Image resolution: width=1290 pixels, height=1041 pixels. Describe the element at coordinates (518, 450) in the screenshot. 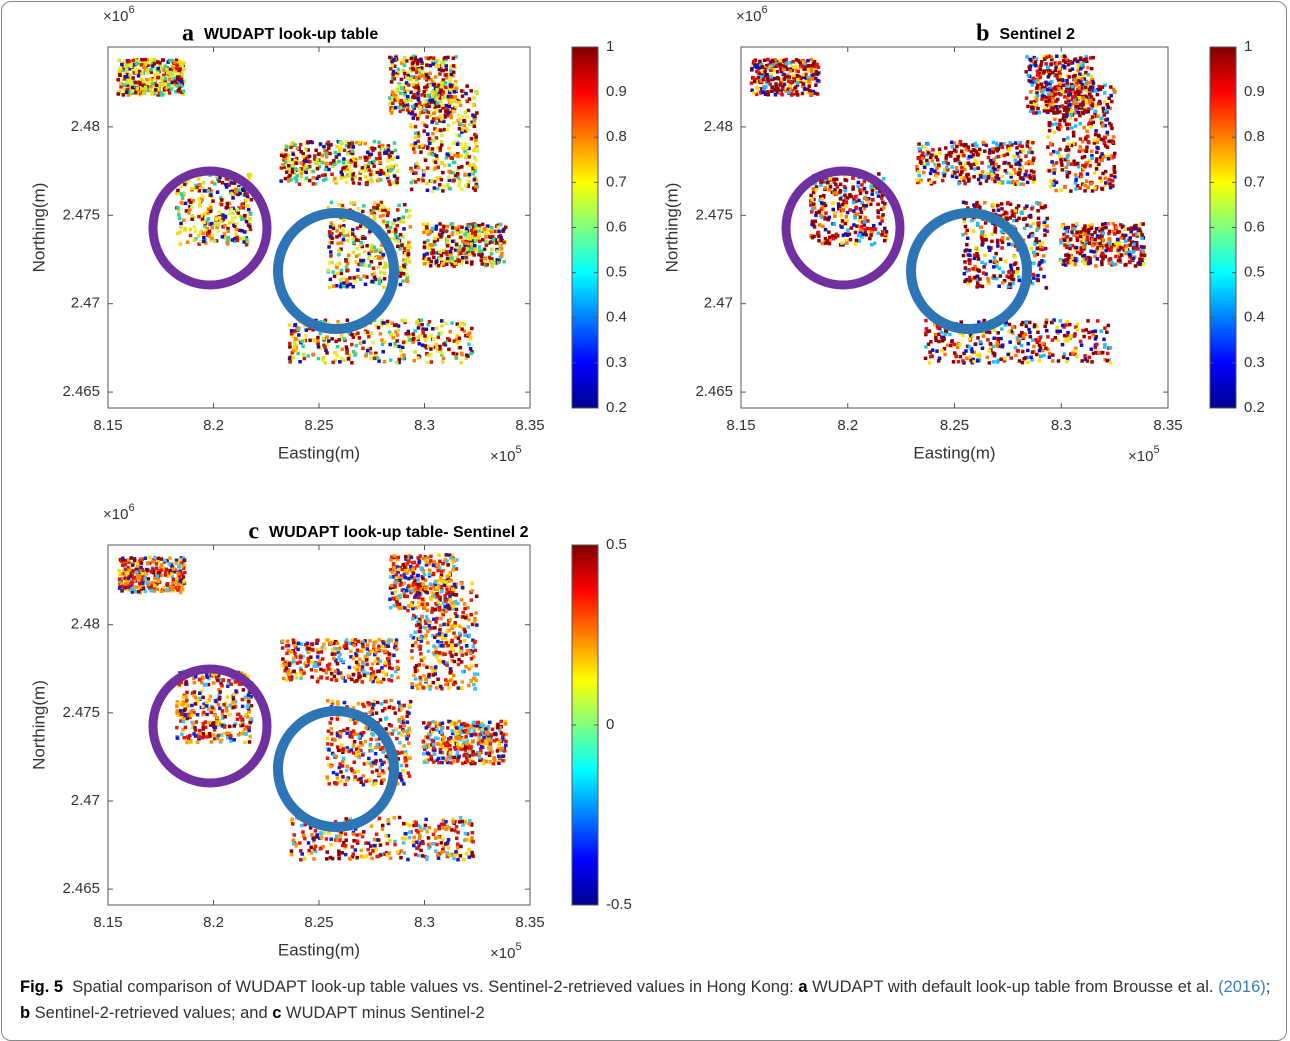

I see `exponent-power: 5` at that location.